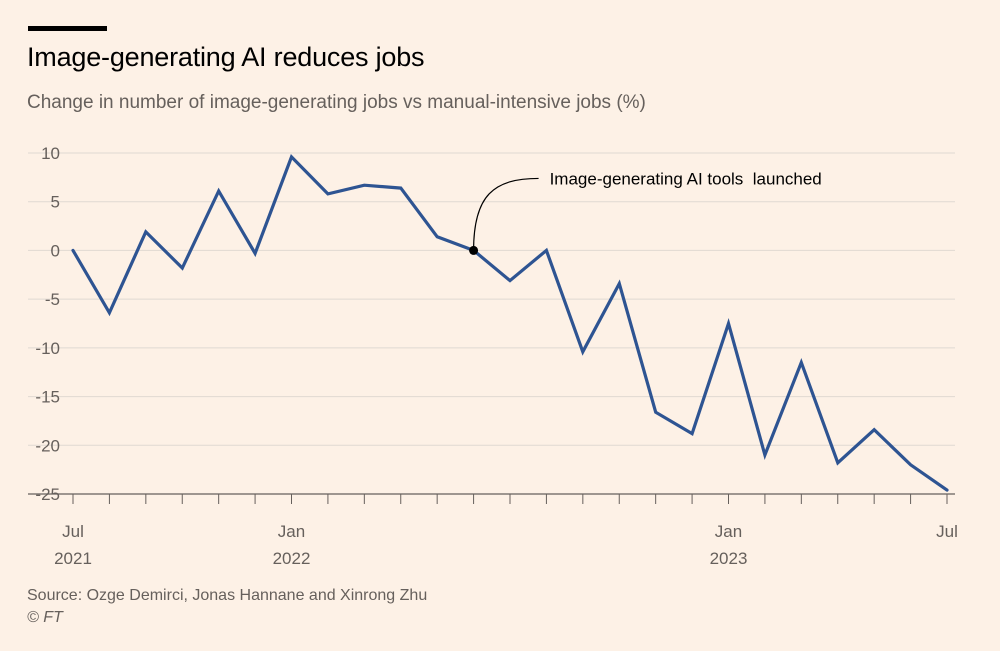 This screenshot has width=1000, height=651. What do you see at coordinates (47, 445) in the screenshot?
I see `y-tick-label: -20` at bounding box center [47, 445].